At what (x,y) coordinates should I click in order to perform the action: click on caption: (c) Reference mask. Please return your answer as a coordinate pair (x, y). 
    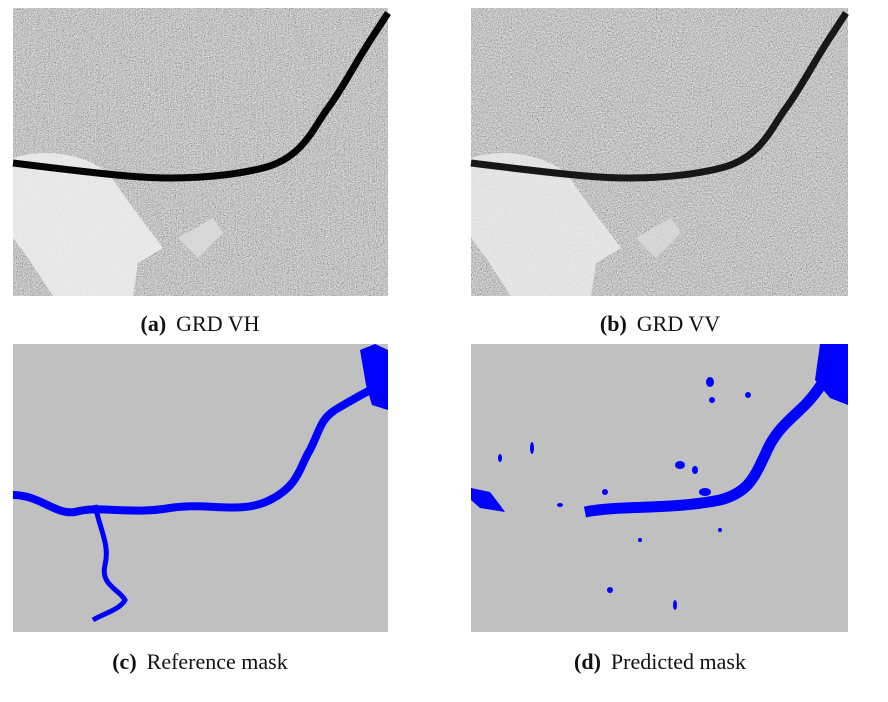
    Looking at the image, I should click on (200, 661).